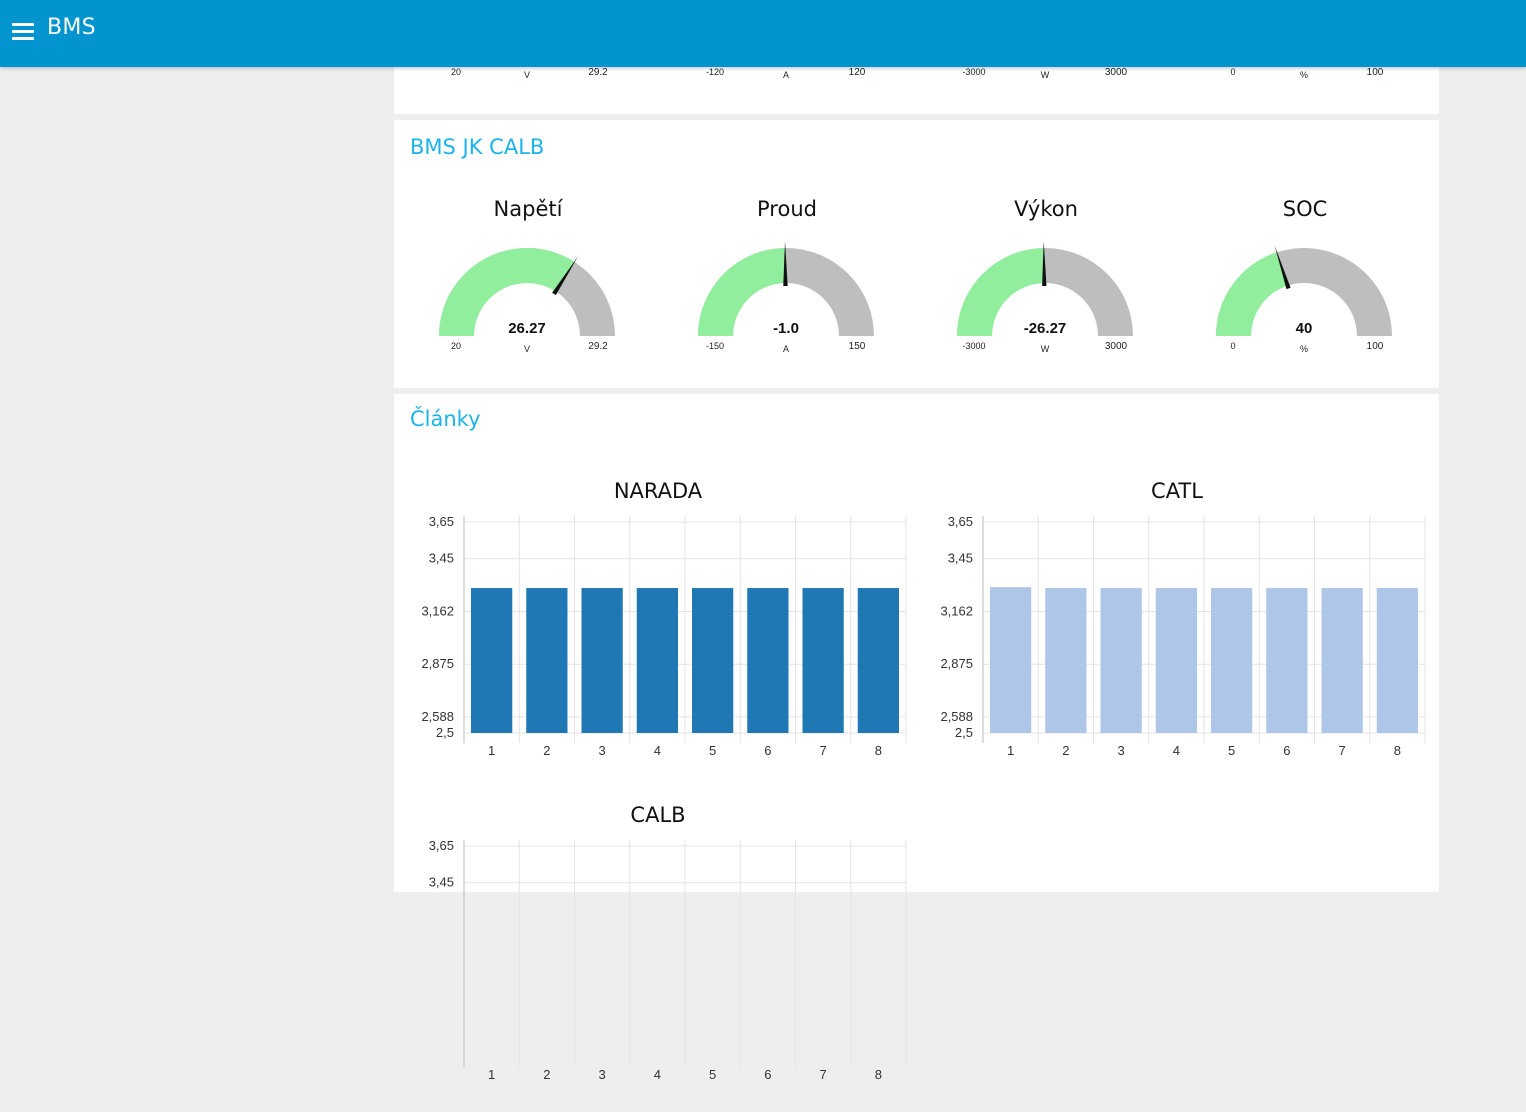  I want to click on chart-calb: CALB 3,65 3,45 1 2 3 4 5 6 7 8, so click(658, 957).